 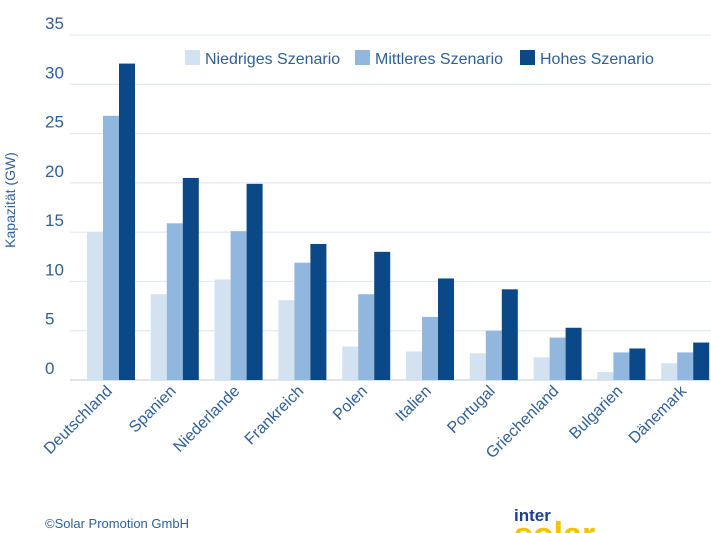 What do you see at coordinates (471, 410) in the screenshot?
I see `category-label: Portugal` at bounding box center [471, 410].